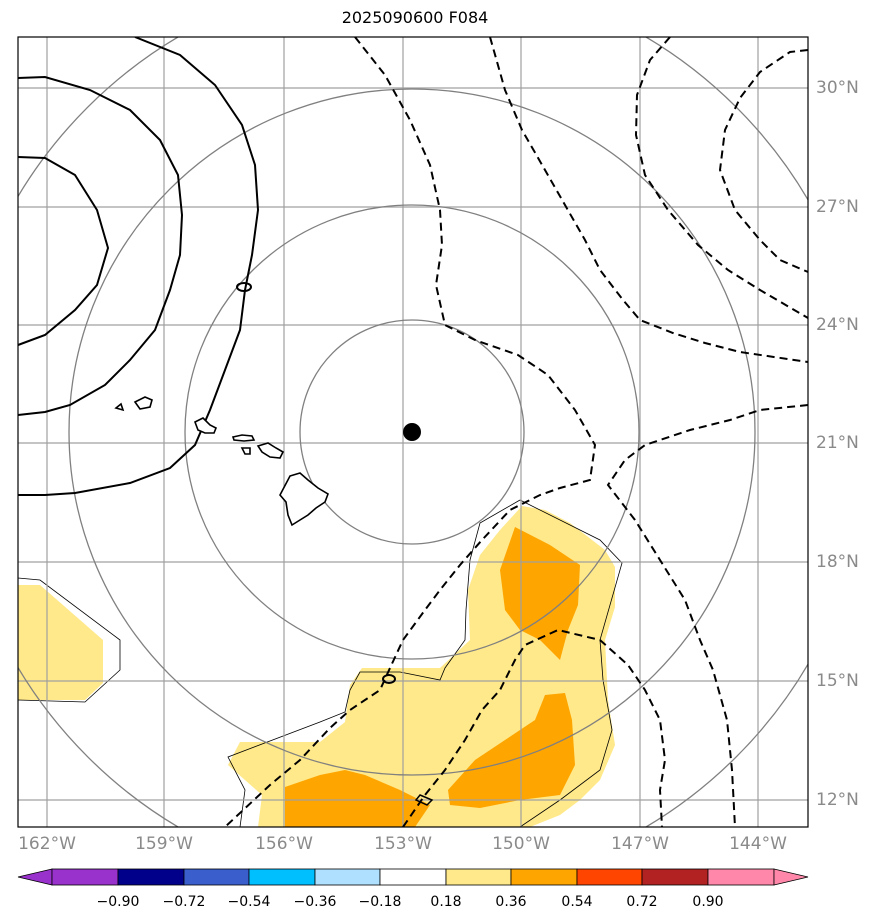 This screenshot has height=924, width=878. I want to click on lon-label: 144°W, so click(758, 844).